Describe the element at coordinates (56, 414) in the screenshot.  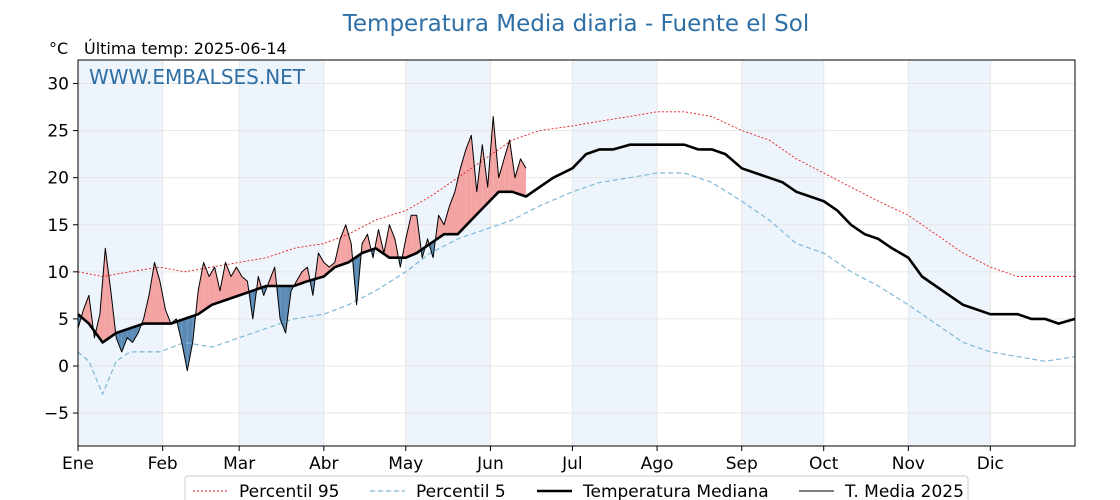
I see `y-tick-label: −5` at that location.